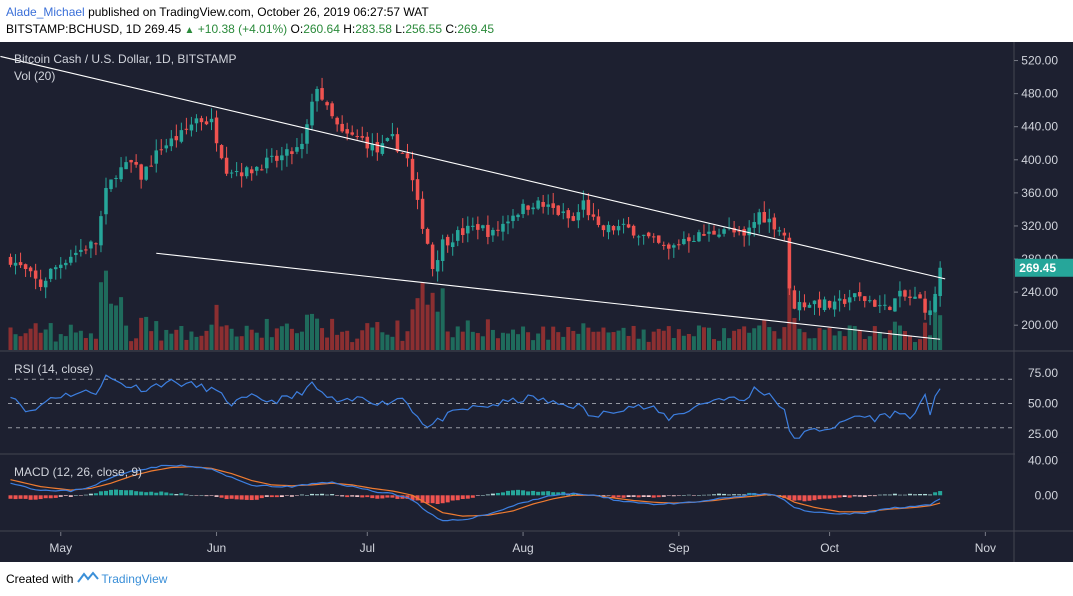 This screenshot has width=1073, height=596. I want to click on time-tick-label: May, so click(60, 548).